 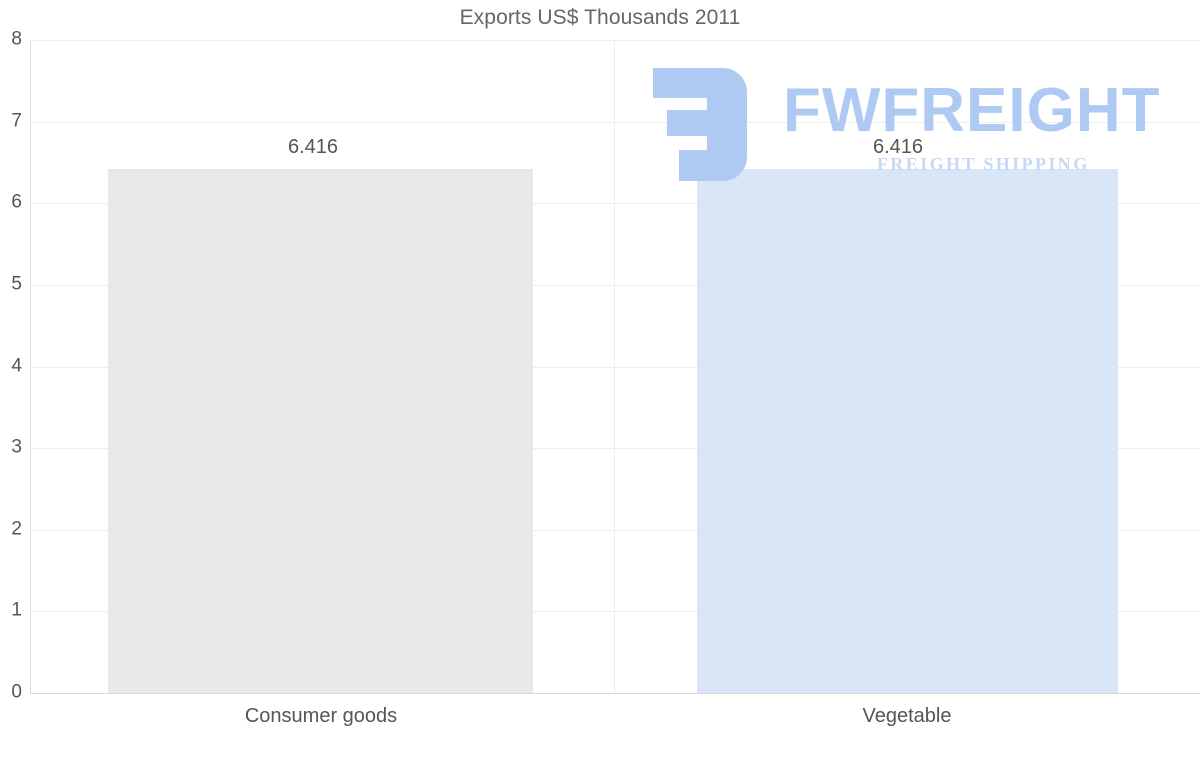 I want to click on y-tick-label-0: 0, so click(x=16, y=692).